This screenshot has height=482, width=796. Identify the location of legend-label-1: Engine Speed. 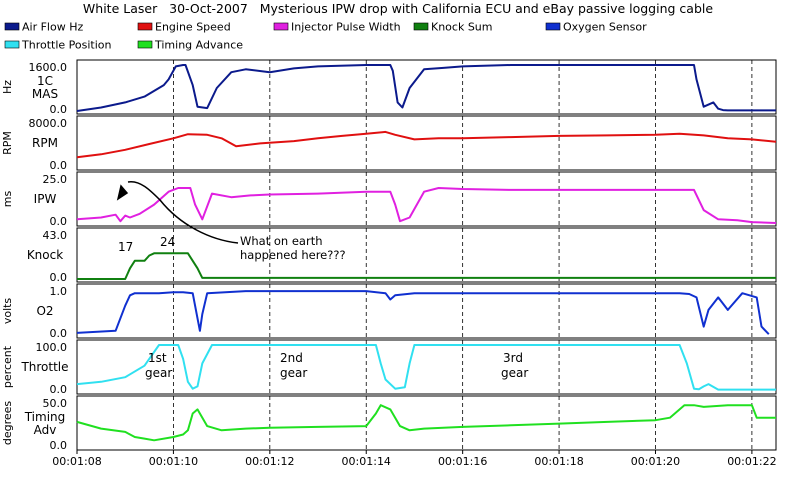
(193, 27).